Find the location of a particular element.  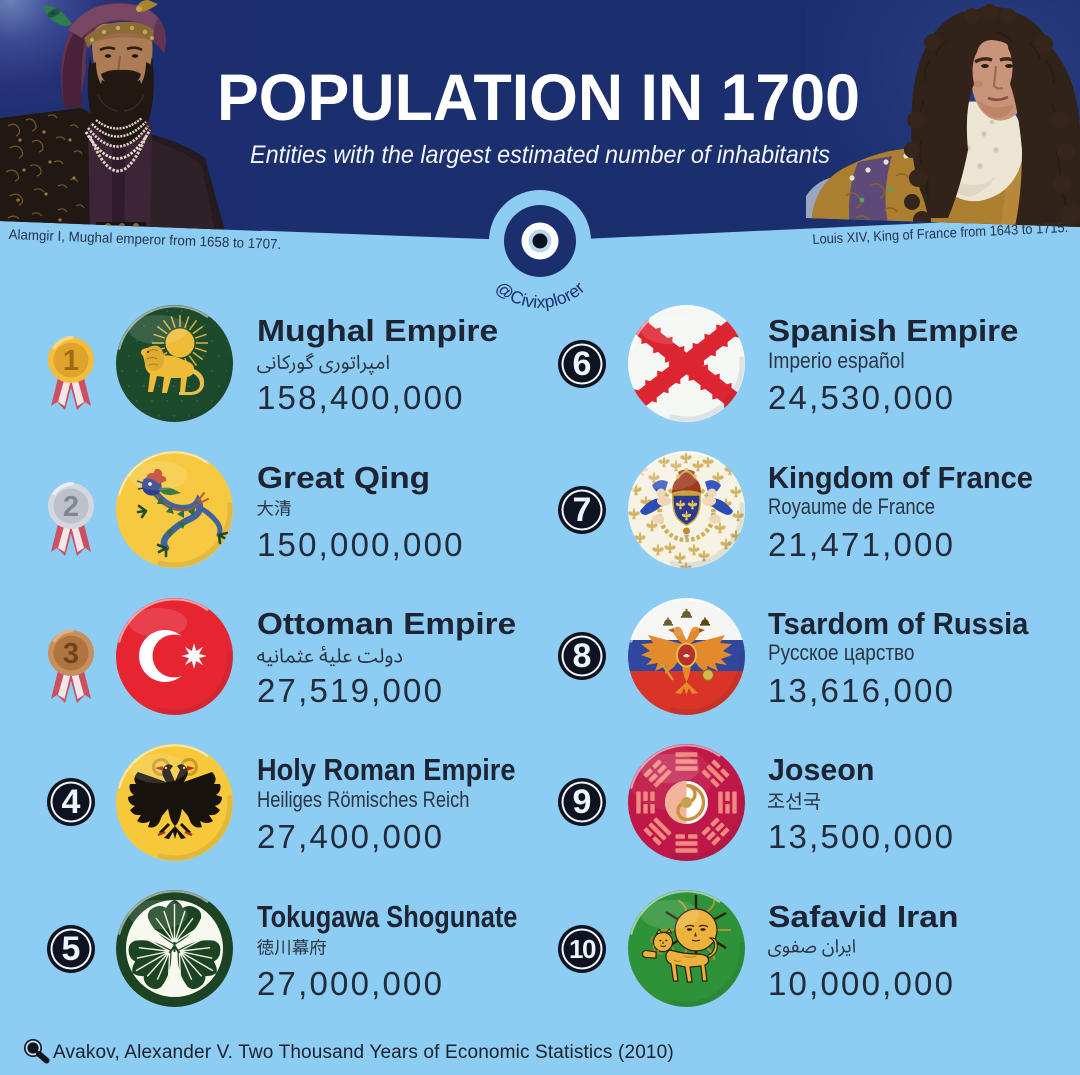

svg-text: 3 is located at coordinates (71, 654).